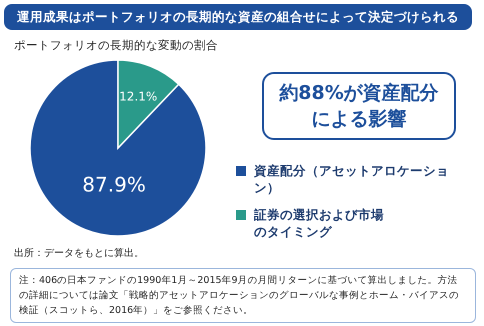 This screenshot has height=326, width=484. What do you see at coordinates (116, 45) in the screenshot?
I see `chart-subtitle: ポートフォリオの長期的な変動の割合` at bounding box center [116, 45].